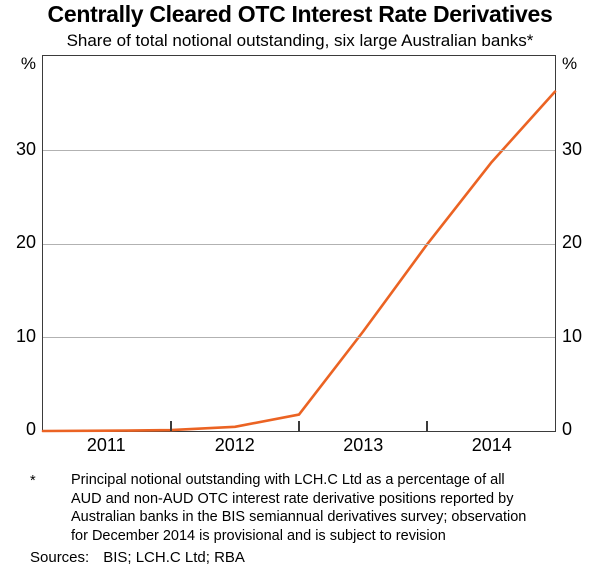 Image resolution: width=600 pixels, height=569 pixels. Describe the element at coordinates (572, 335) in the screenshot. I see `y-axis-label-right-10: 10` at that location.